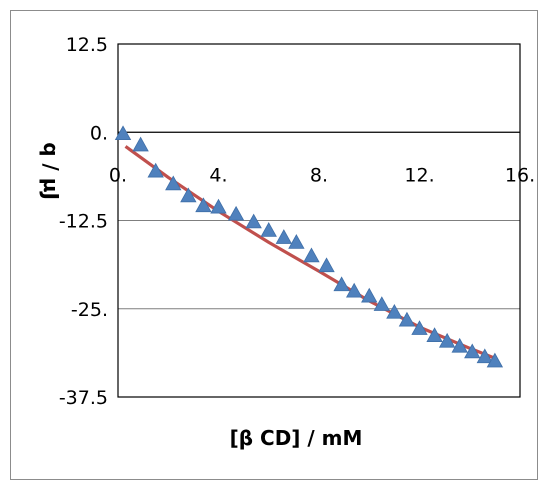  Describe the element at coordinates (89, 310) in the screenshot. I see `y-tick-label: -25.` at that location.